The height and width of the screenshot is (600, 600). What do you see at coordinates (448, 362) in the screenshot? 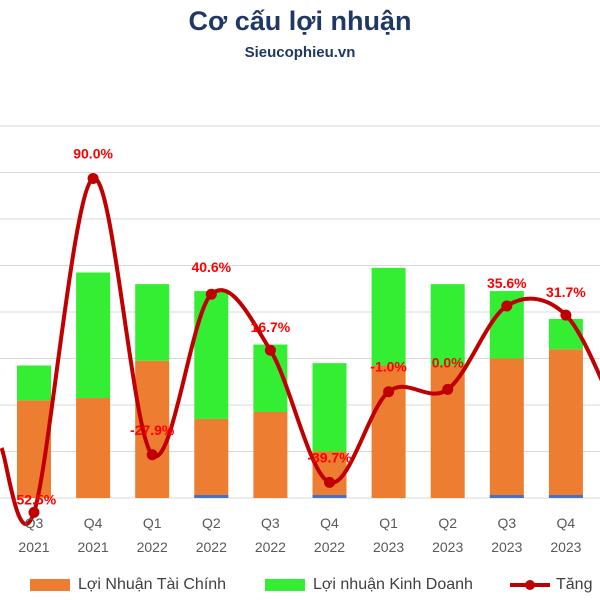
I see `growth-data-label: 0.0%` at bounding box center [448, 362].